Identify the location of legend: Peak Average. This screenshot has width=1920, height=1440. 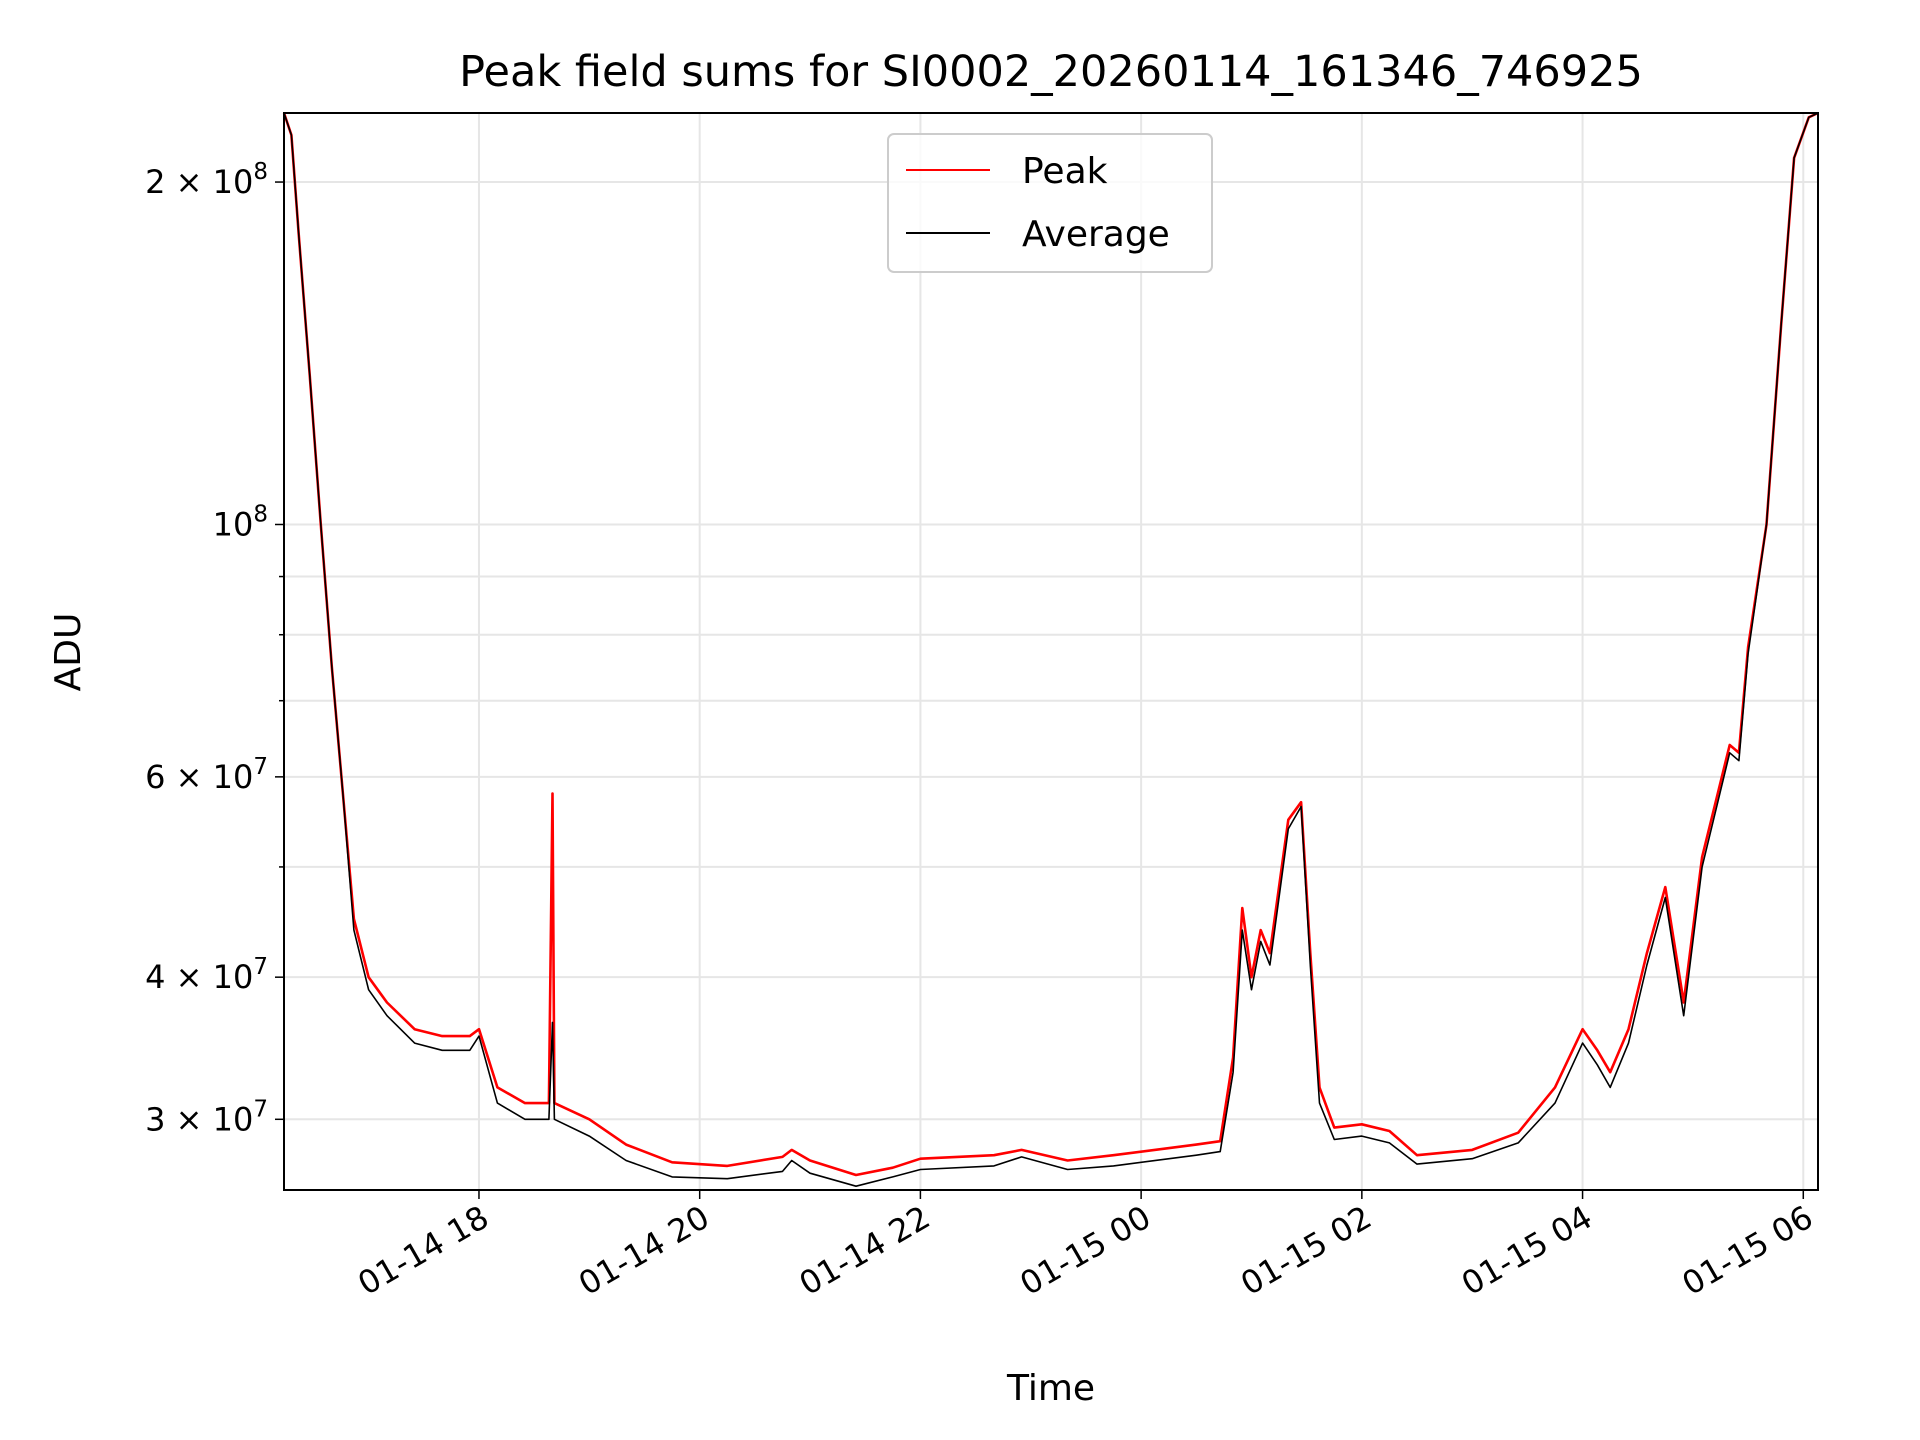
(1050, 203).